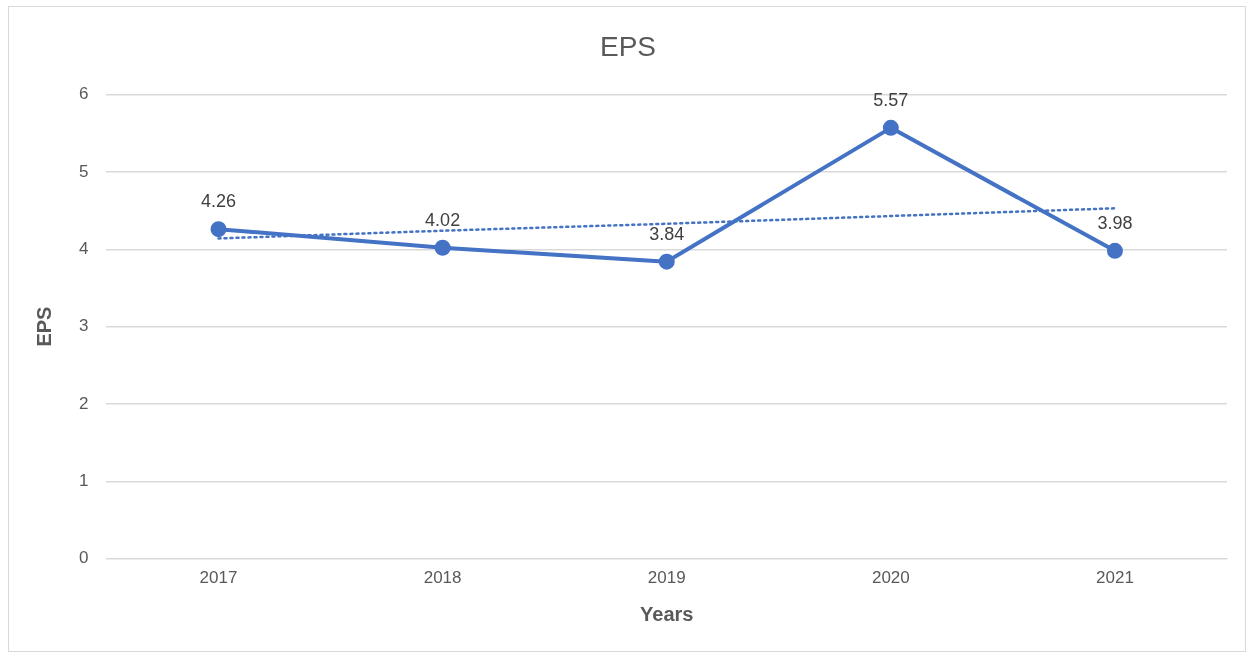 This screenshot has height=658, width=1253. Describe the element at coordinates (891, 99) in the screenshot. I see `data-label: 5.57` at that location.